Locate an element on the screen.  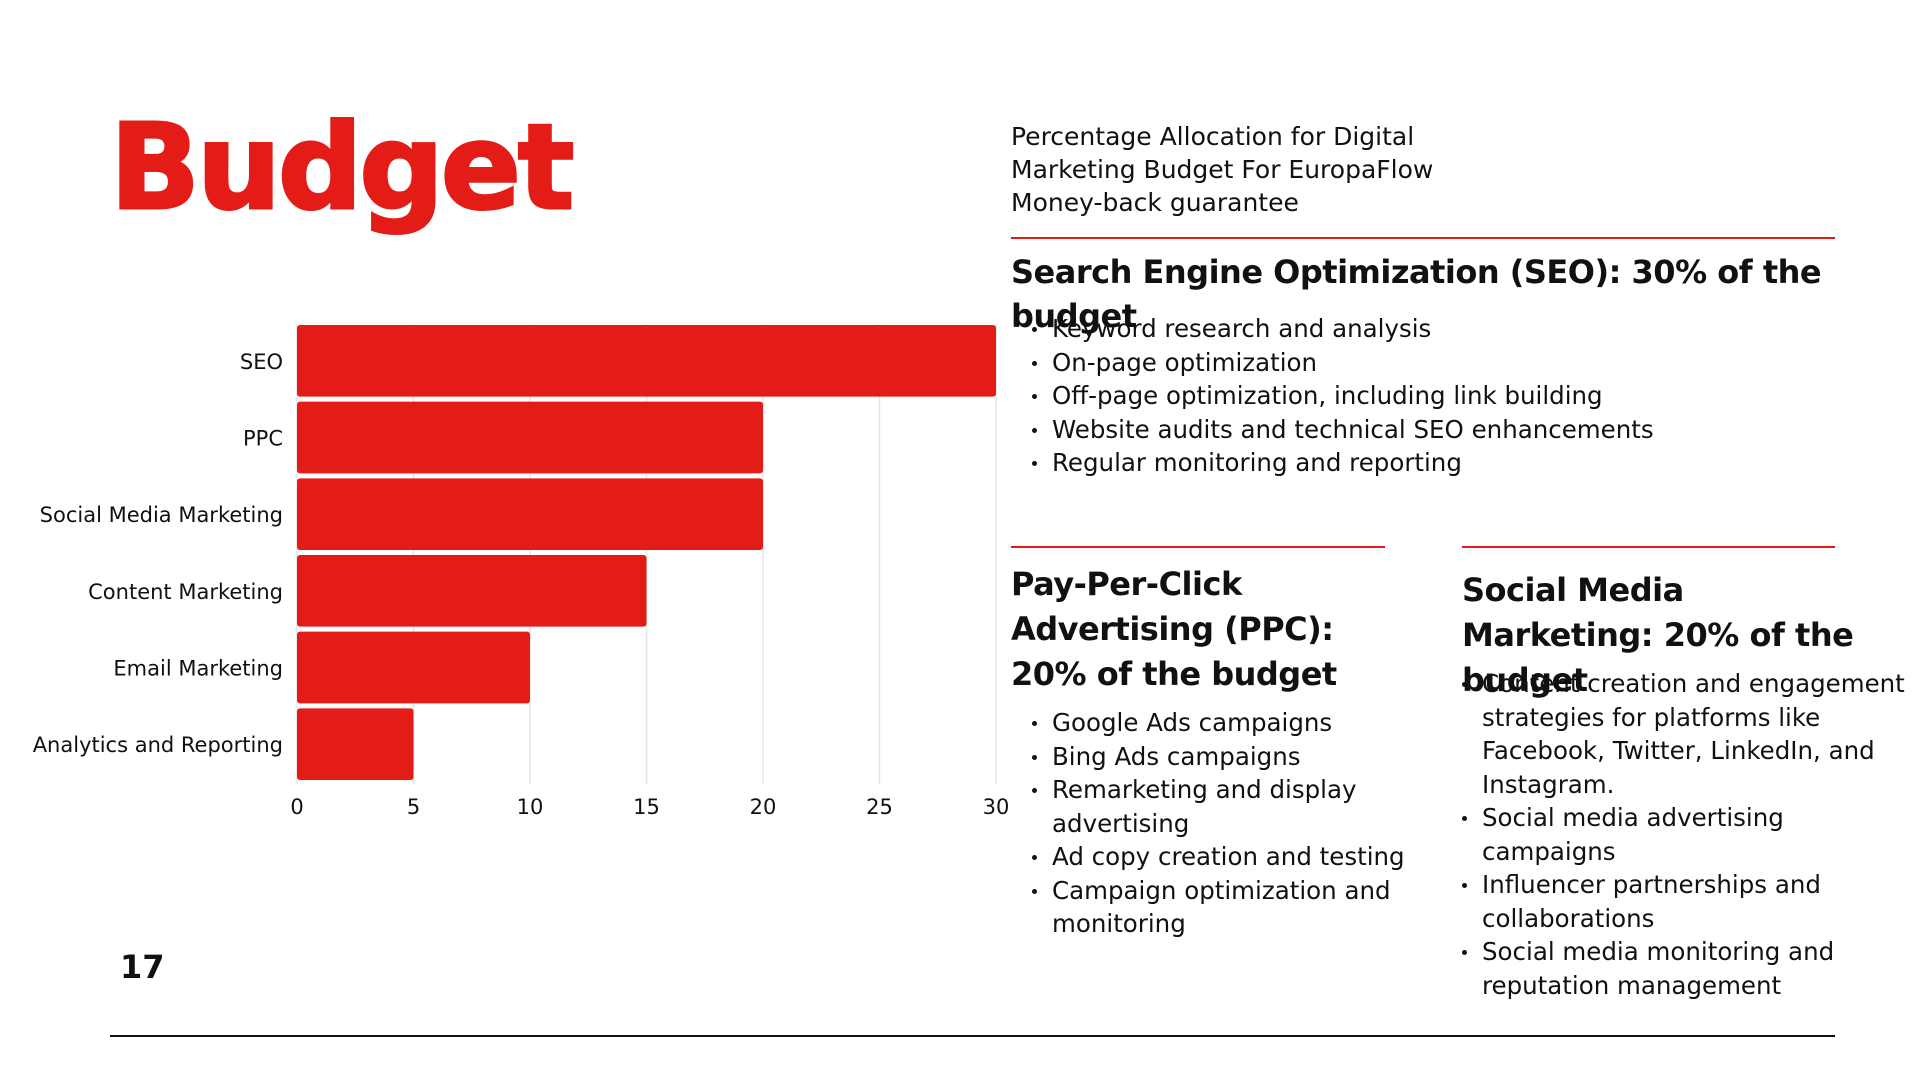
category-label: Email Marketing is located at coordinates (198, 669).